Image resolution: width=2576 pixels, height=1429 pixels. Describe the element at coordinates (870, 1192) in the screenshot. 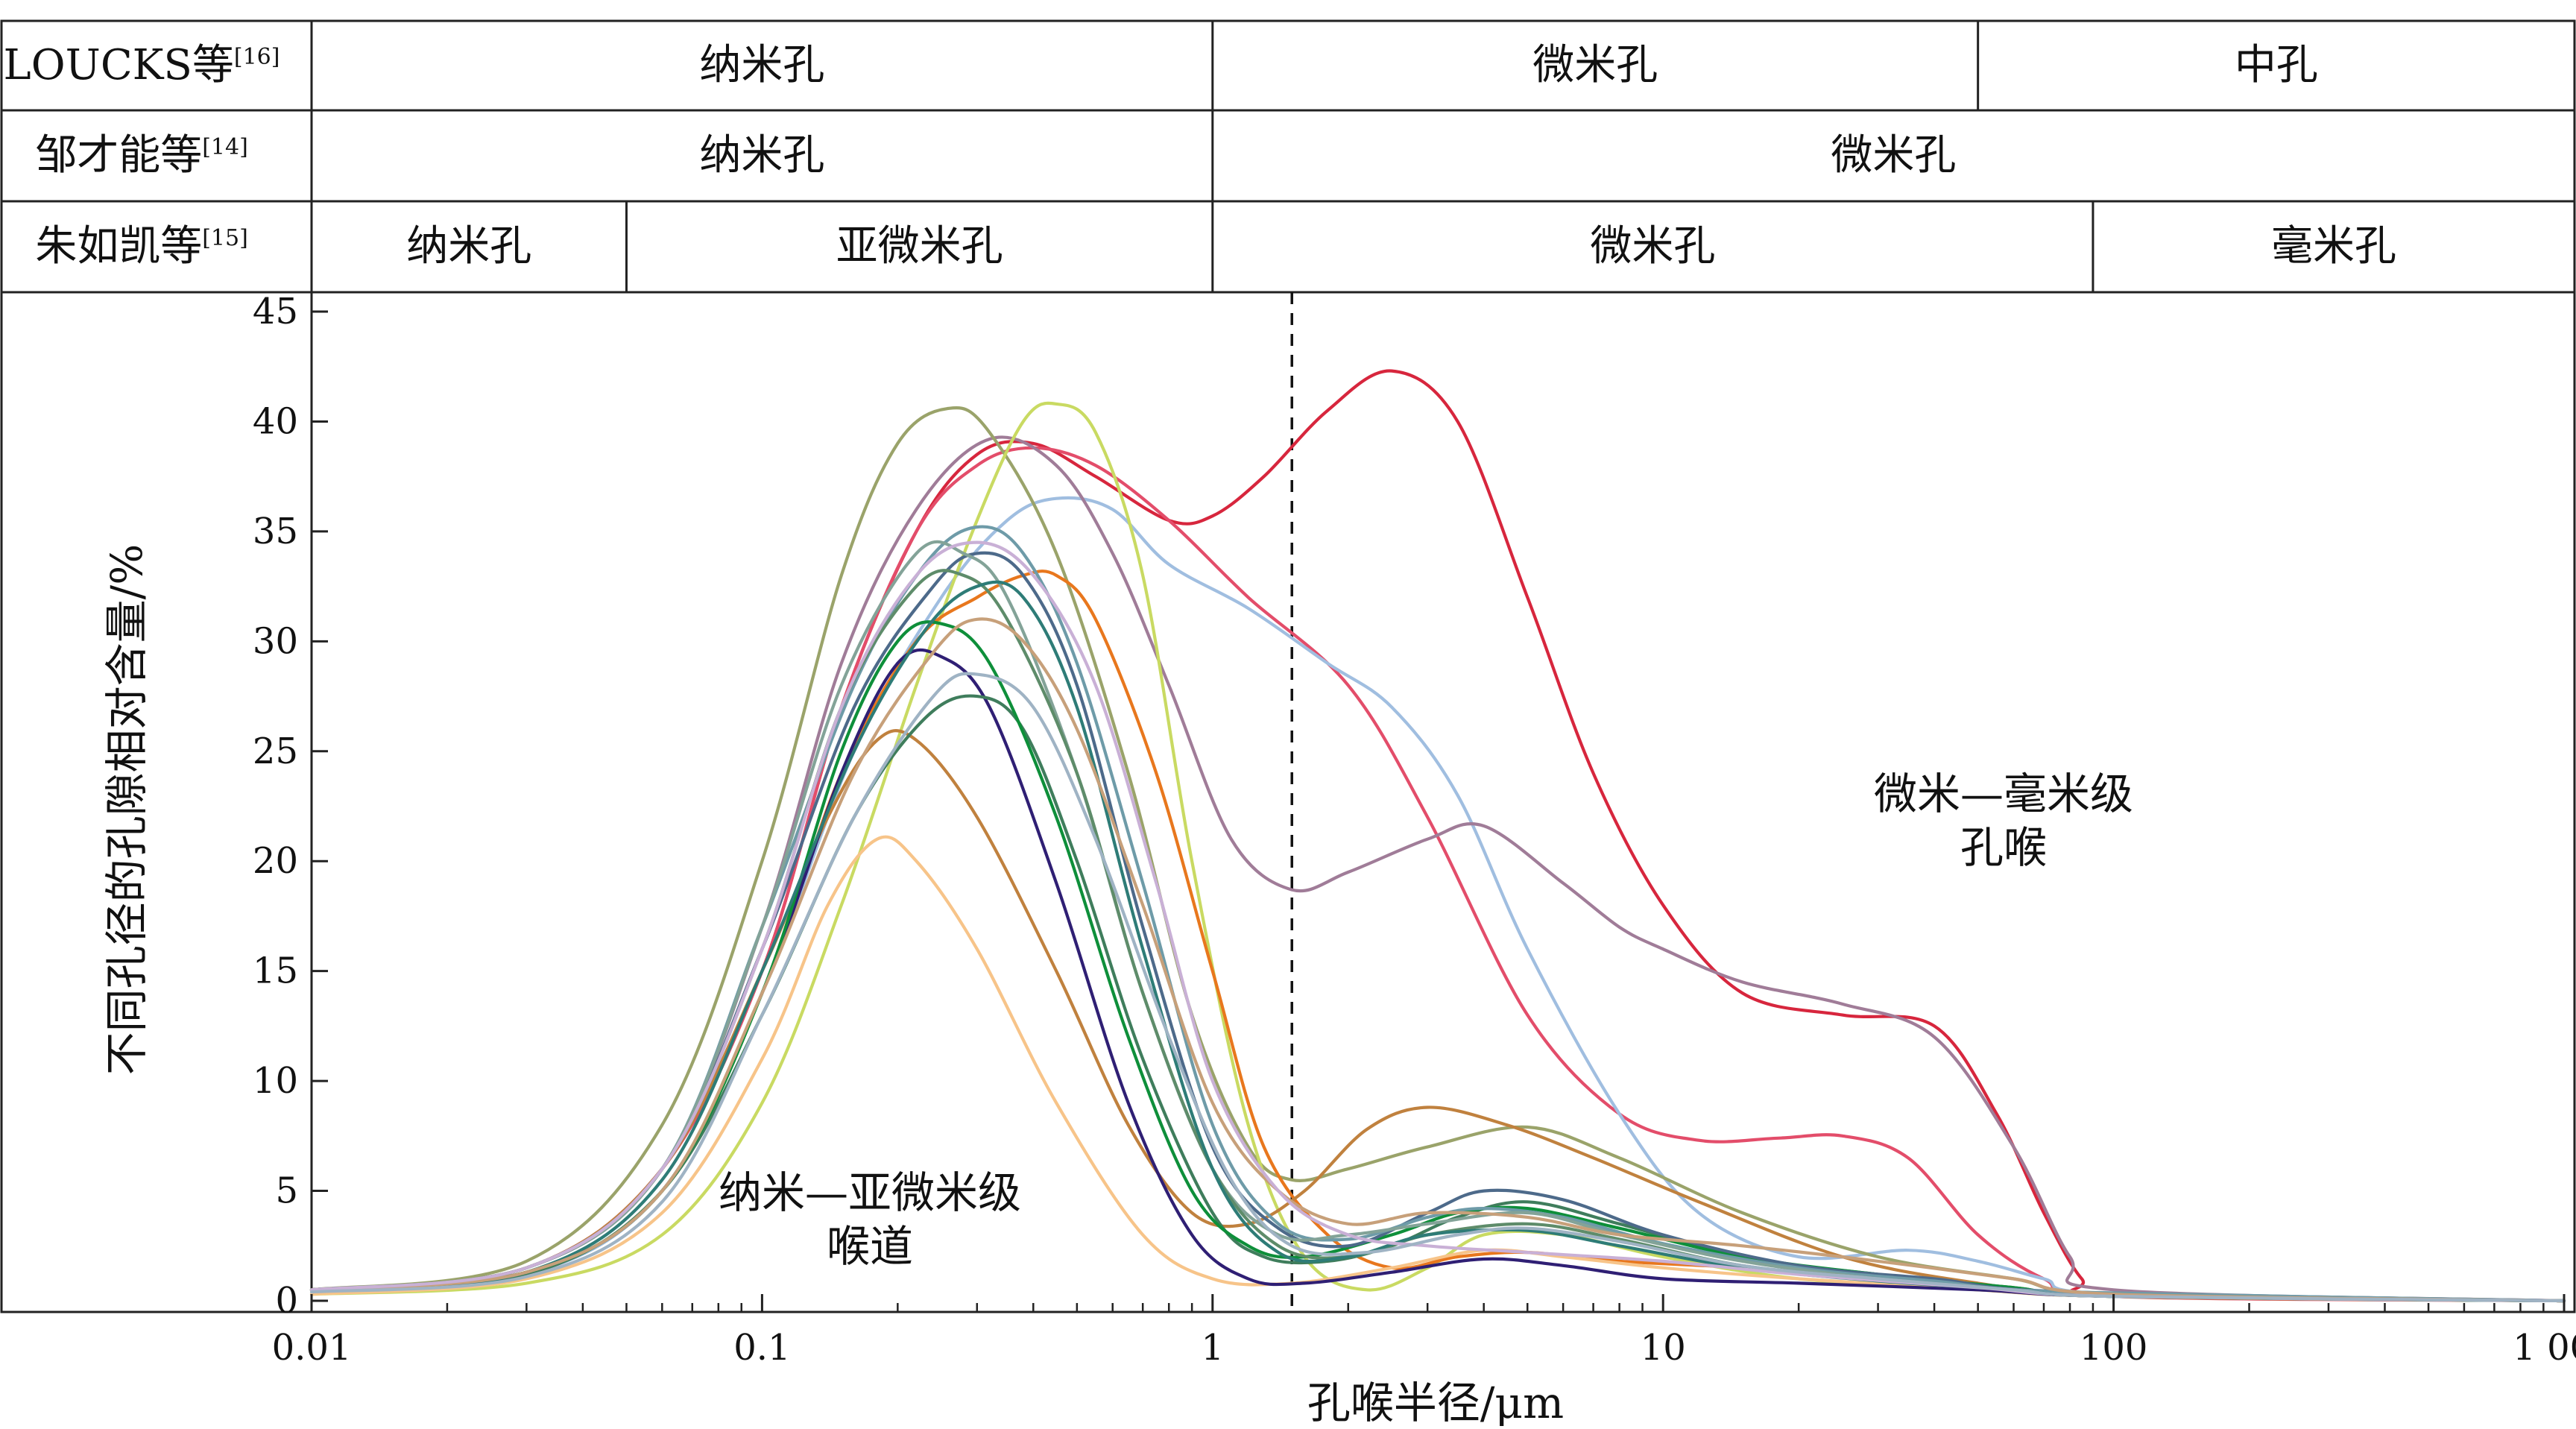

I see `annotation-line: 纳米—亚微米级` at that location.